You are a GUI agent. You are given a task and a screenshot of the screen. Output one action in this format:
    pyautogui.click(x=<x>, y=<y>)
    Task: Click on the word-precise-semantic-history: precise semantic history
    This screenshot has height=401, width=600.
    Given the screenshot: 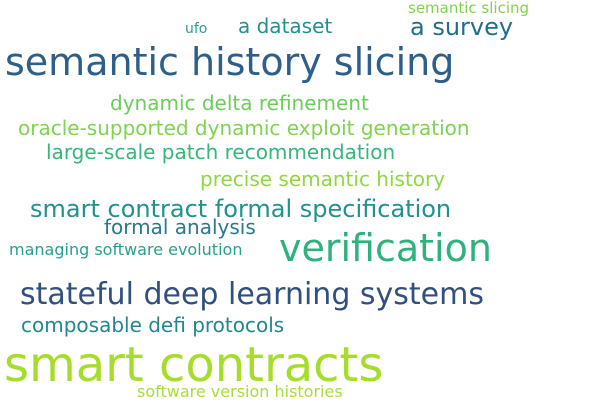 What is the action you would take?
    pyautogui.click(x=323, y=179)
    